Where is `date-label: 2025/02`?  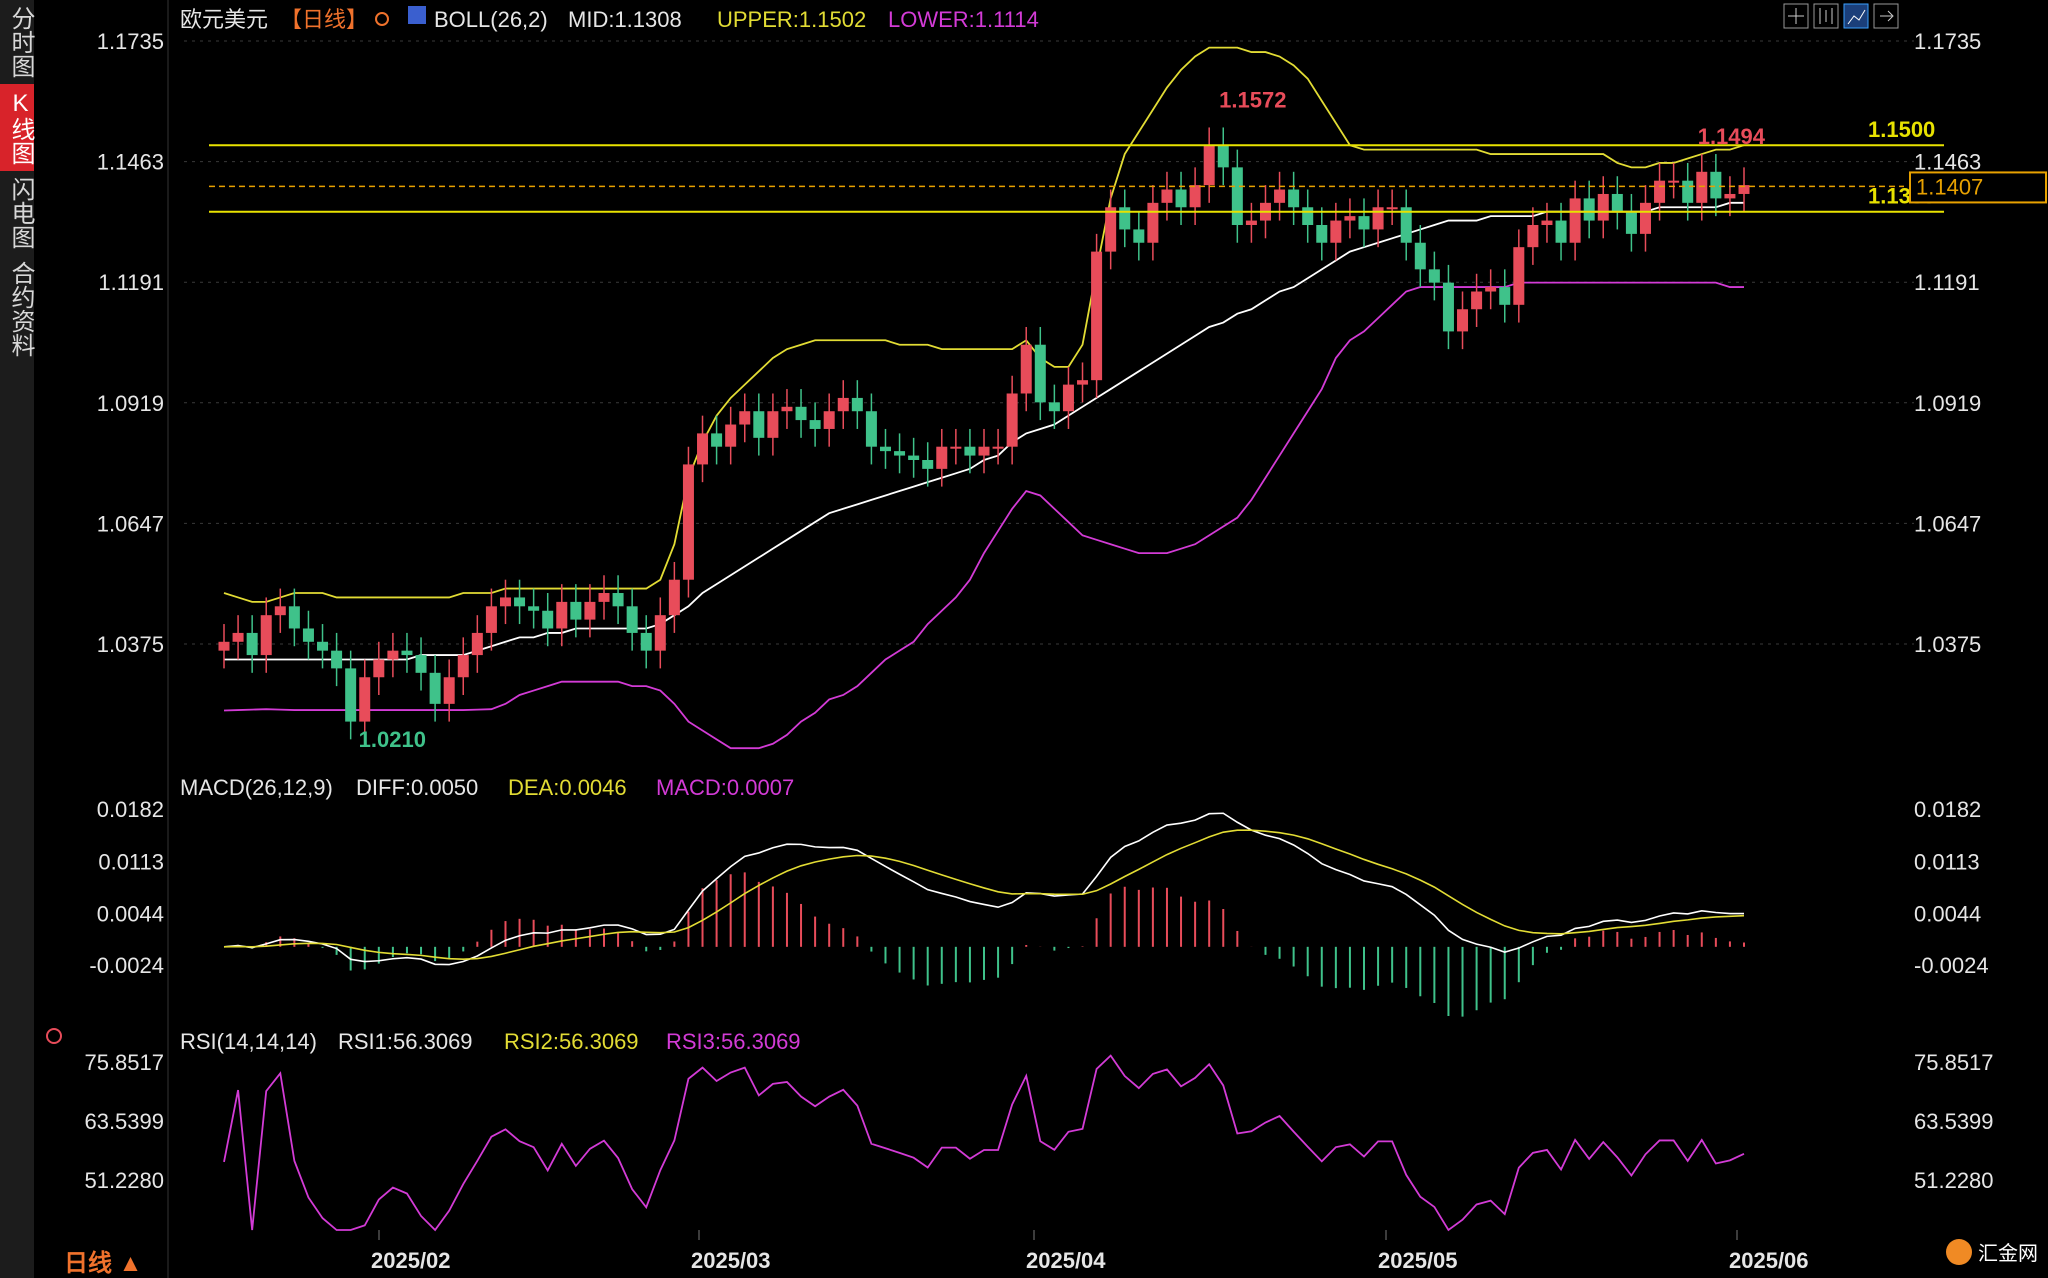 date-label: 2025/02 is located at coordinates (411, 1260).